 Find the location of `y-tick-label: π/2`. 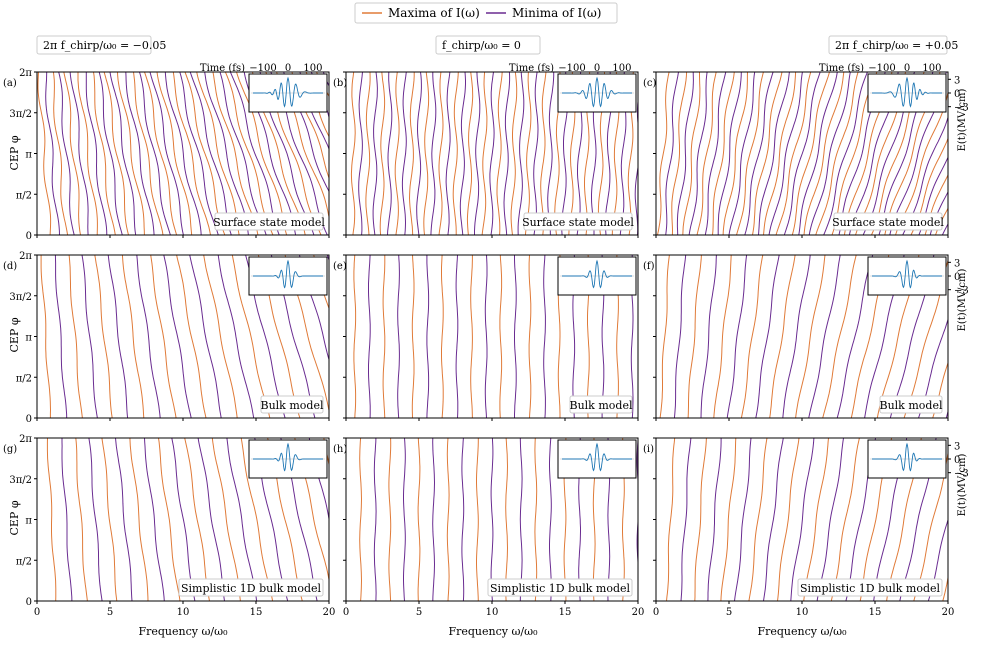

y-tick-label: π/2 is located at coordinates (24, 378).